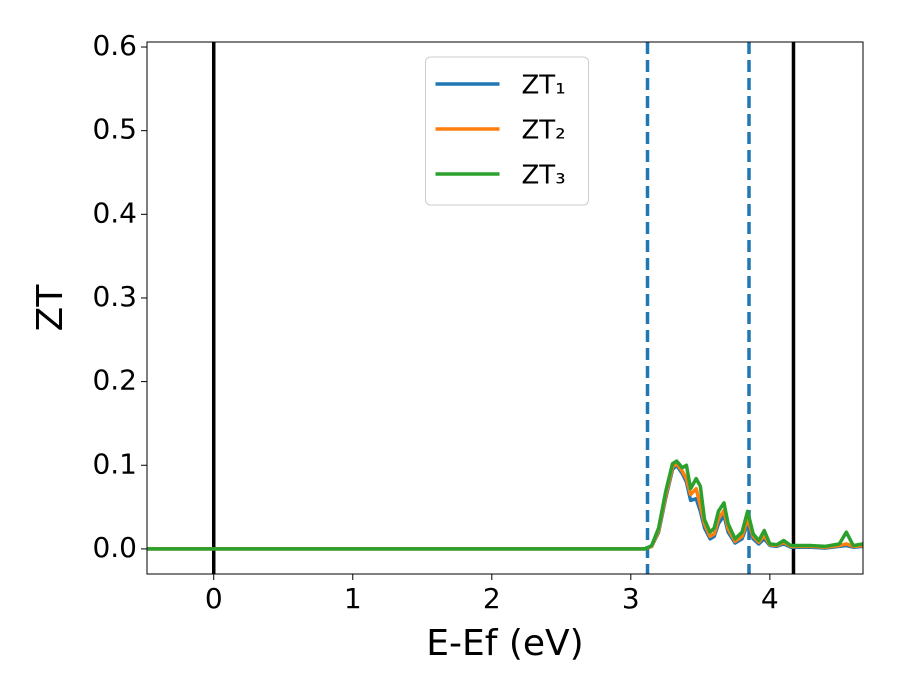 This screenshot has height=700, width=900. I want to click on x-tick-label: 2, so click(492, 598).